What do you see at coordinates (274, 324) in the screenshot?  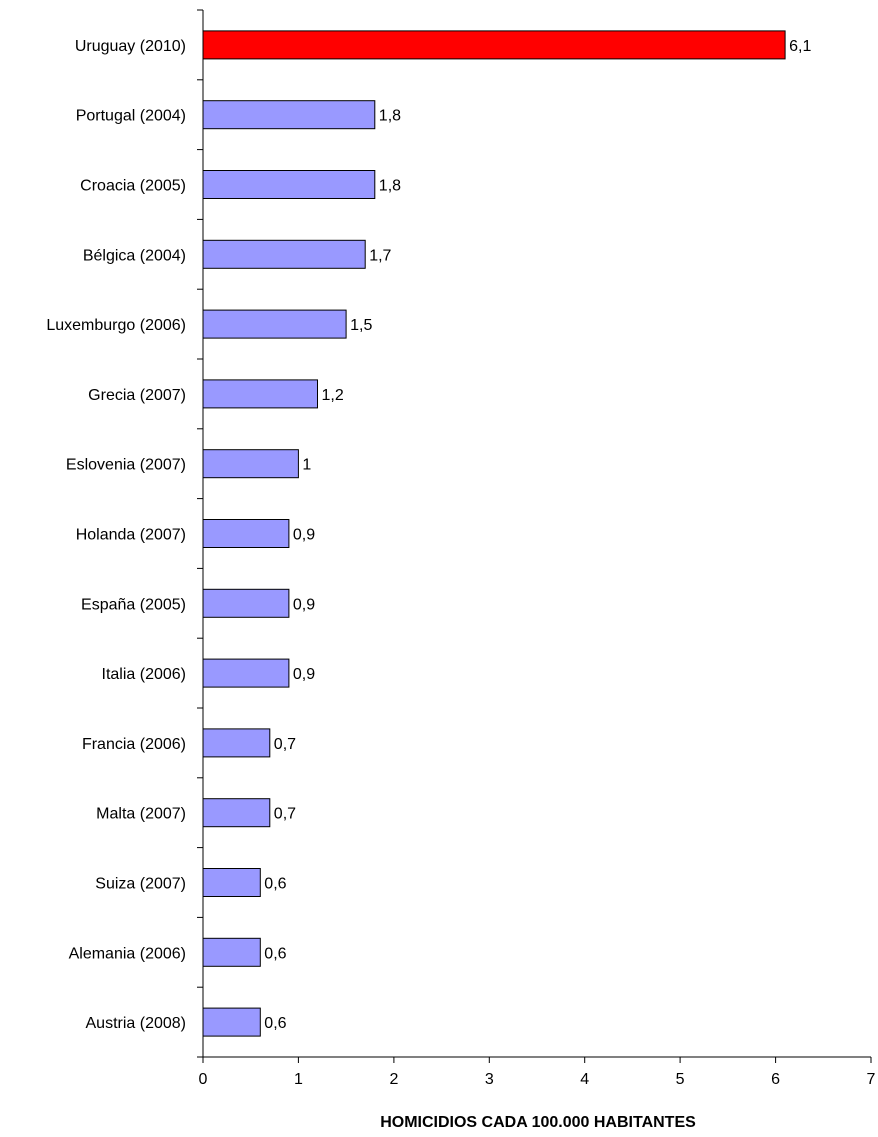 I see `bar-luxemburgo-2006` at bounding box center [274, 324].